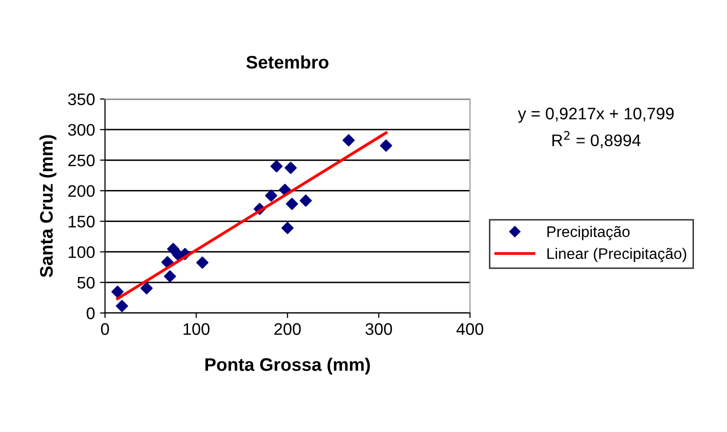  What do you see at coordinates (81, 160) in the screenshot?
I see `y-tick-label: 250` at bounding box center [81, 160].